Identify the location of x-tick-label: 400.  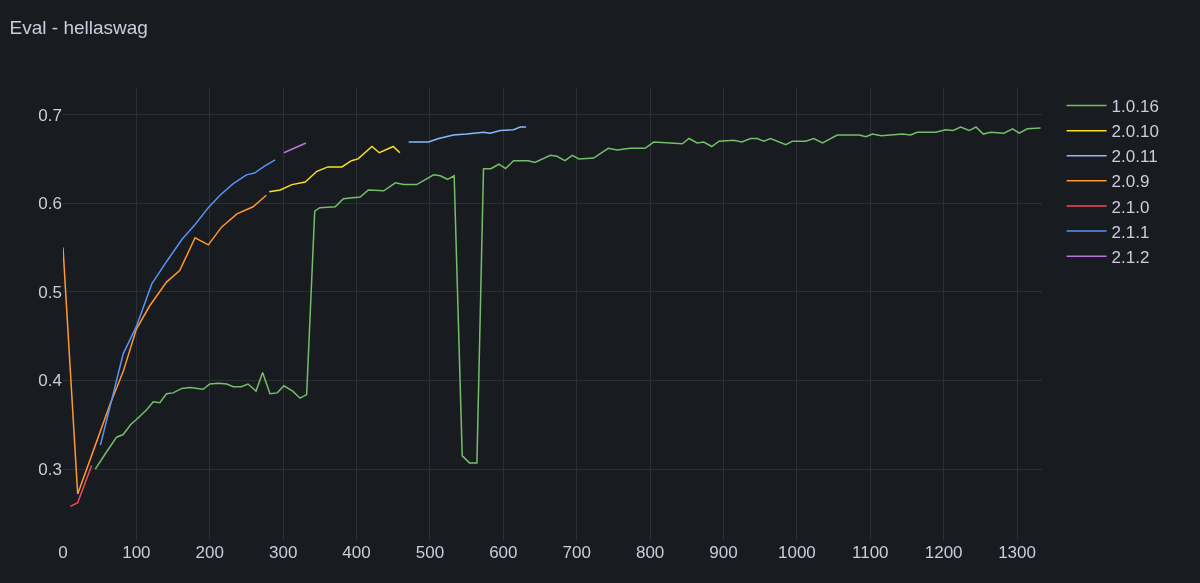
(356, 552).